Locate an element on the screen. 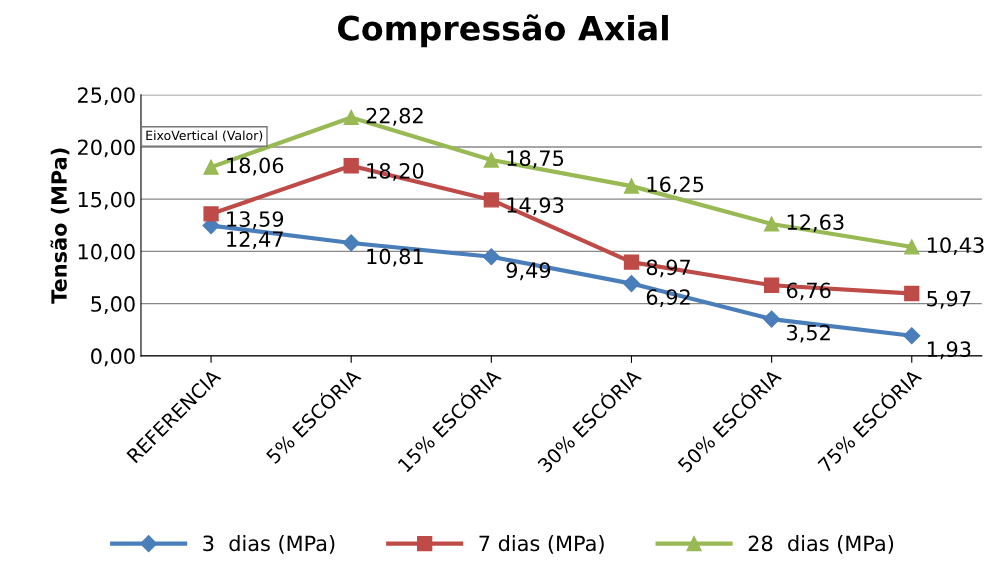  data-label: 9,49 is located at coordinates (528, 271).